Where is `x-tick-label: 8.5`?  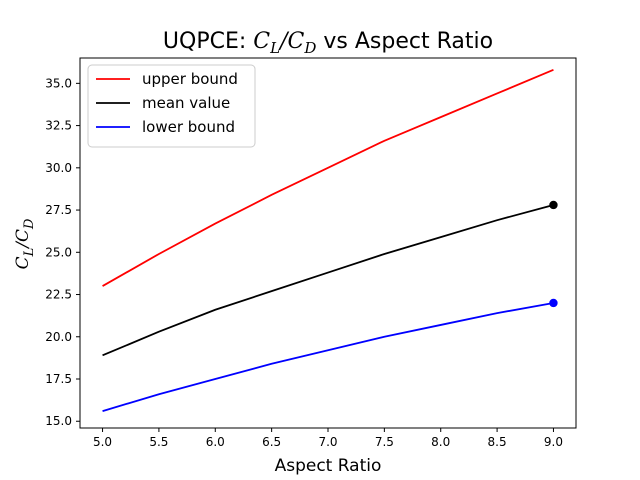 x-tick-label: 8.5 is located at coordinates (497, 442).